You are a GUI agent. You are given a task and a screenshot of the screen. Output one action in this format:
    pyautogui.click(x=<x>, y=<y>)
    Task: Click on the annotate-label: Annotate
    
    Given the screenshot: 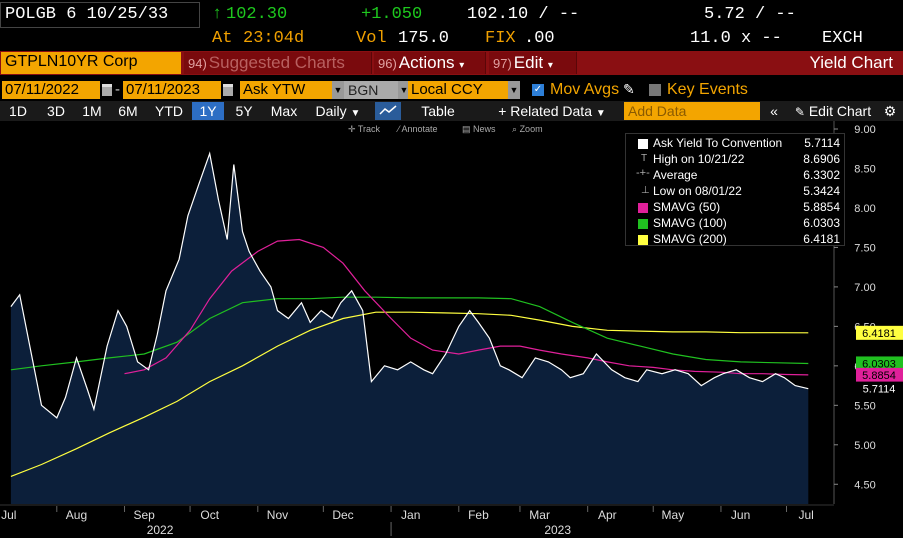 What is the action you would take?
    pyautogui.click(x=419, y=129)
    